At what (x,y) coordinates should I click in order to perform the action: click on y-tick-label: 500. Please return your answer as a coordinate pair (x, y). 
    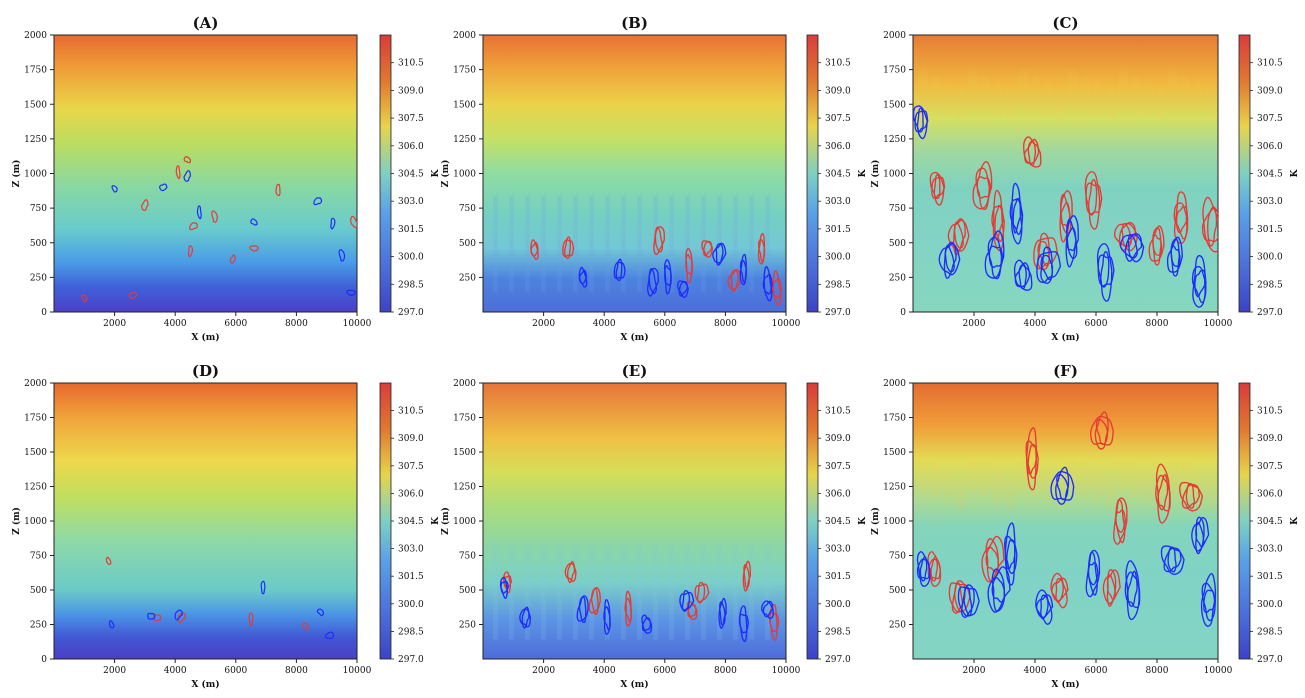
    Looking at the image, I should click on (38, 591).